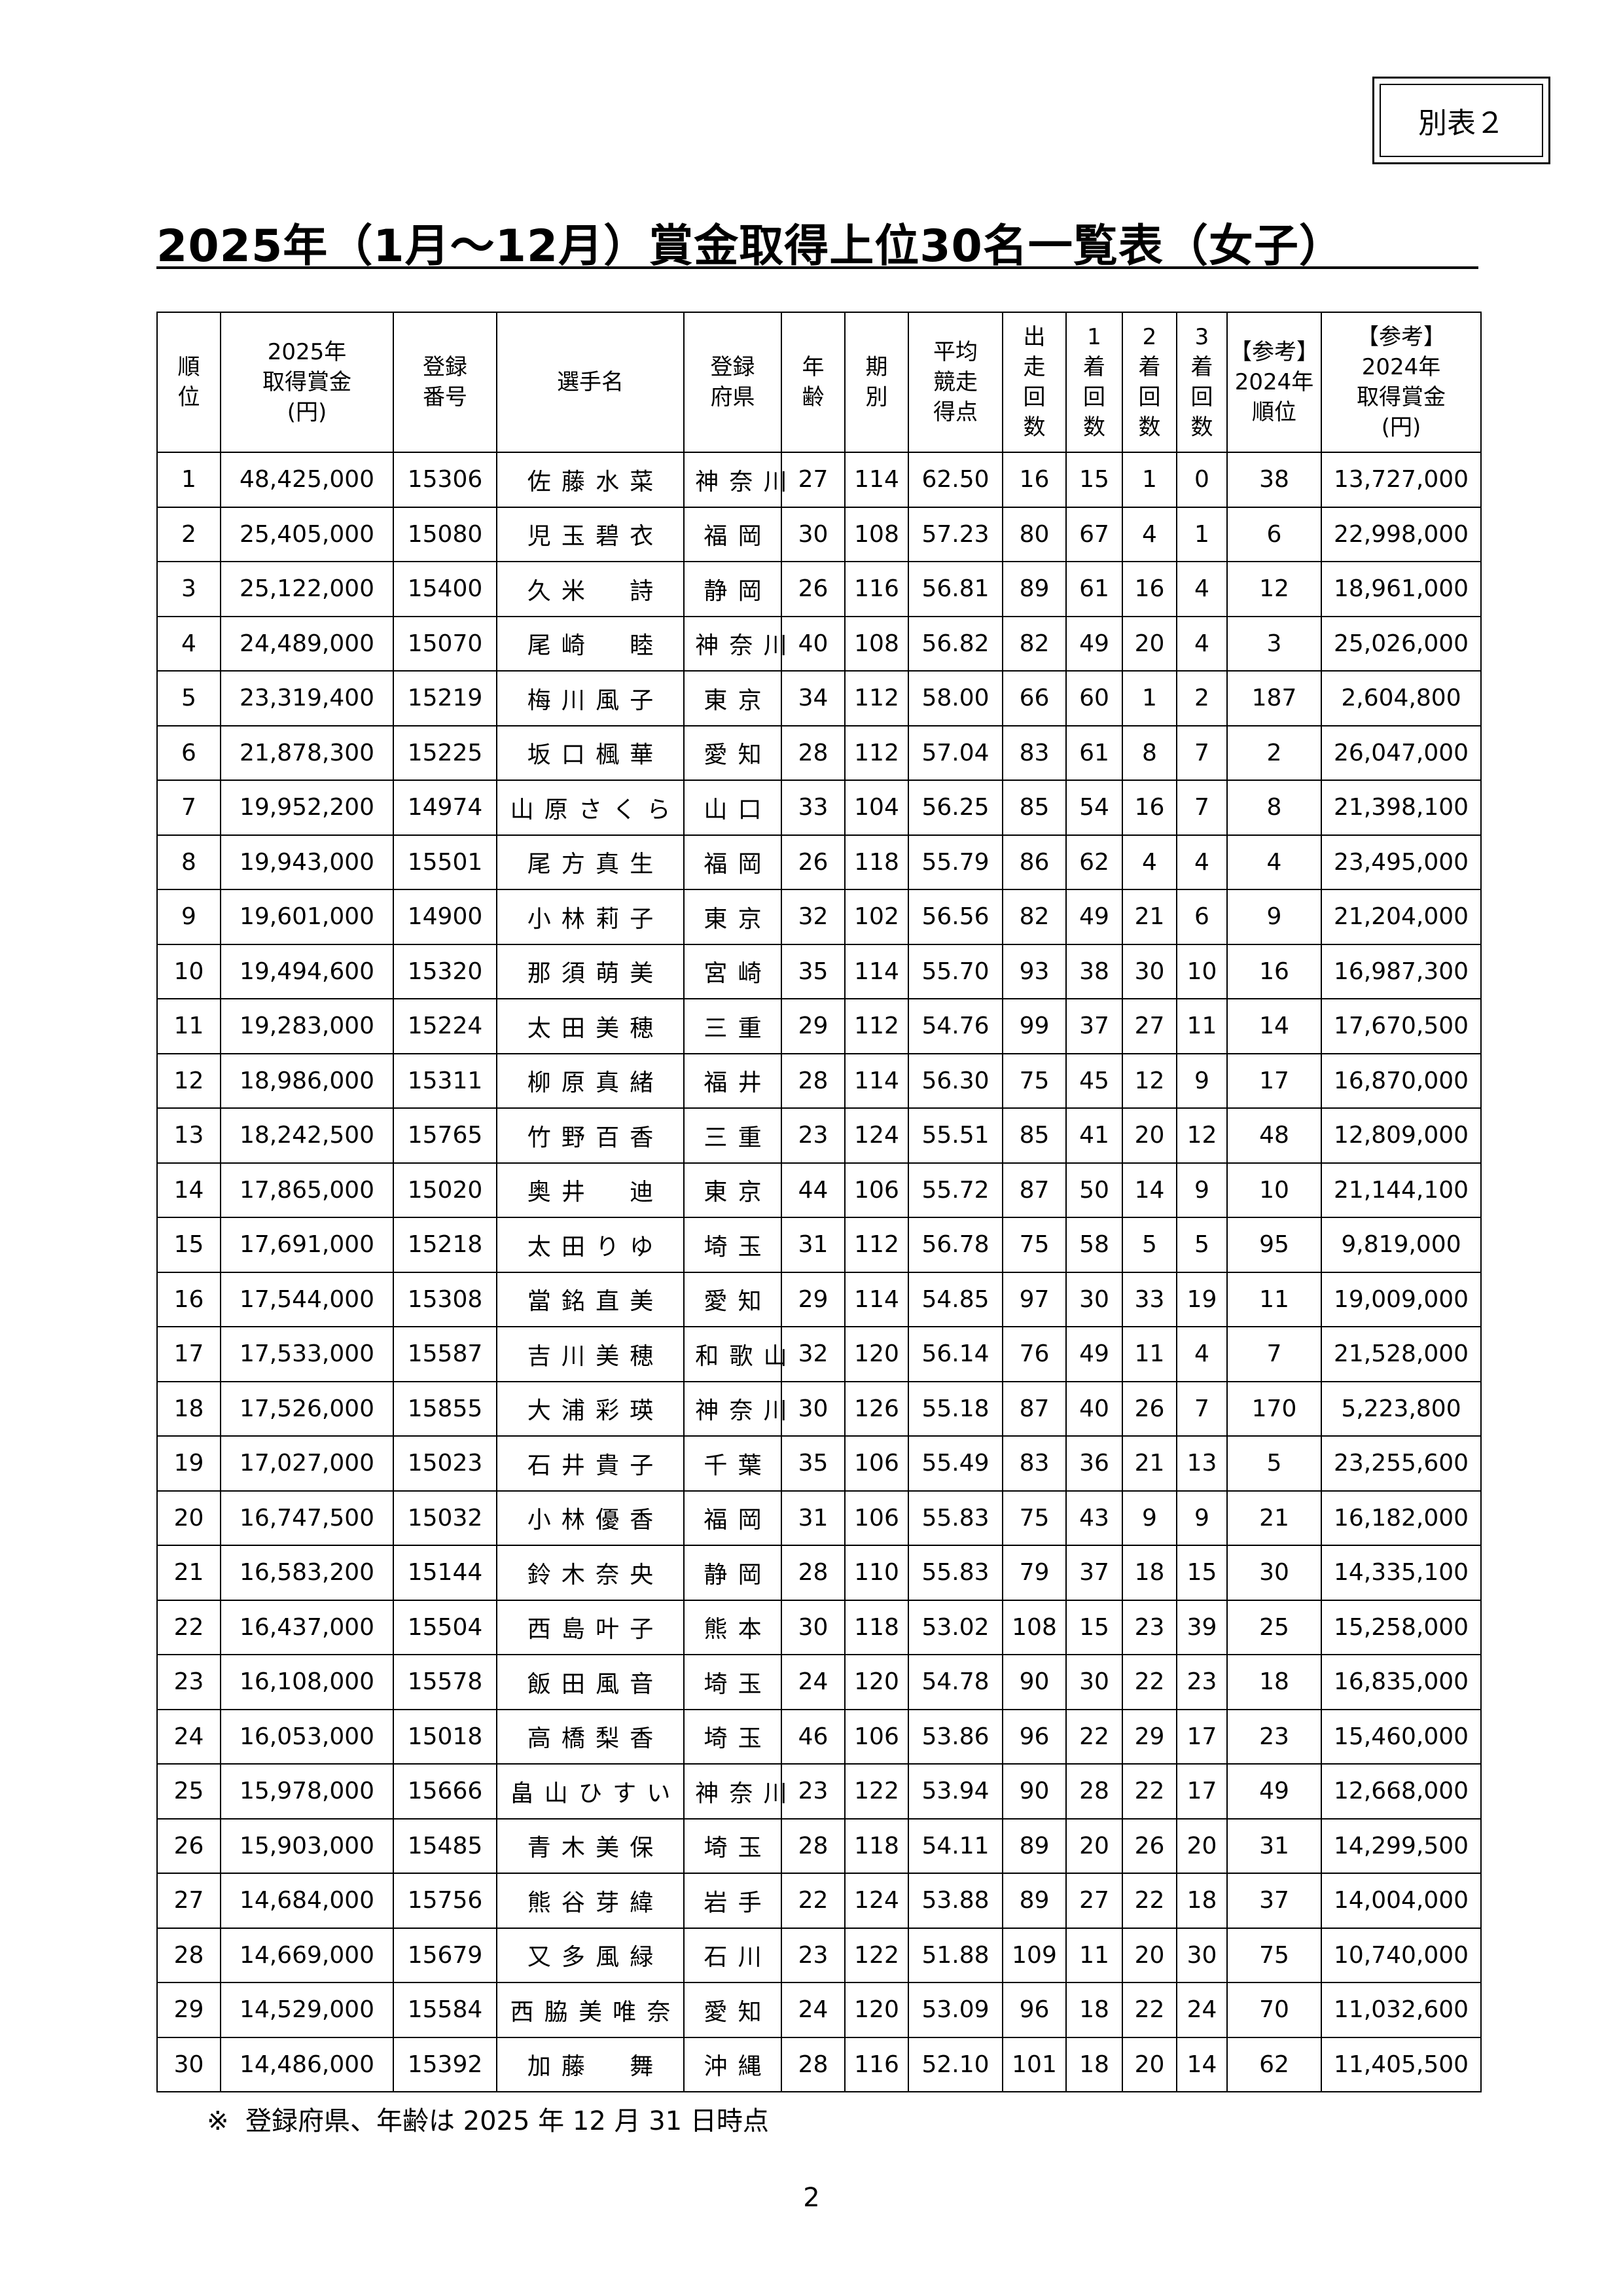 The height and width of the screenshot is (2296, 1623). I want to click on cell-rank: 13, so click(188, 1135).